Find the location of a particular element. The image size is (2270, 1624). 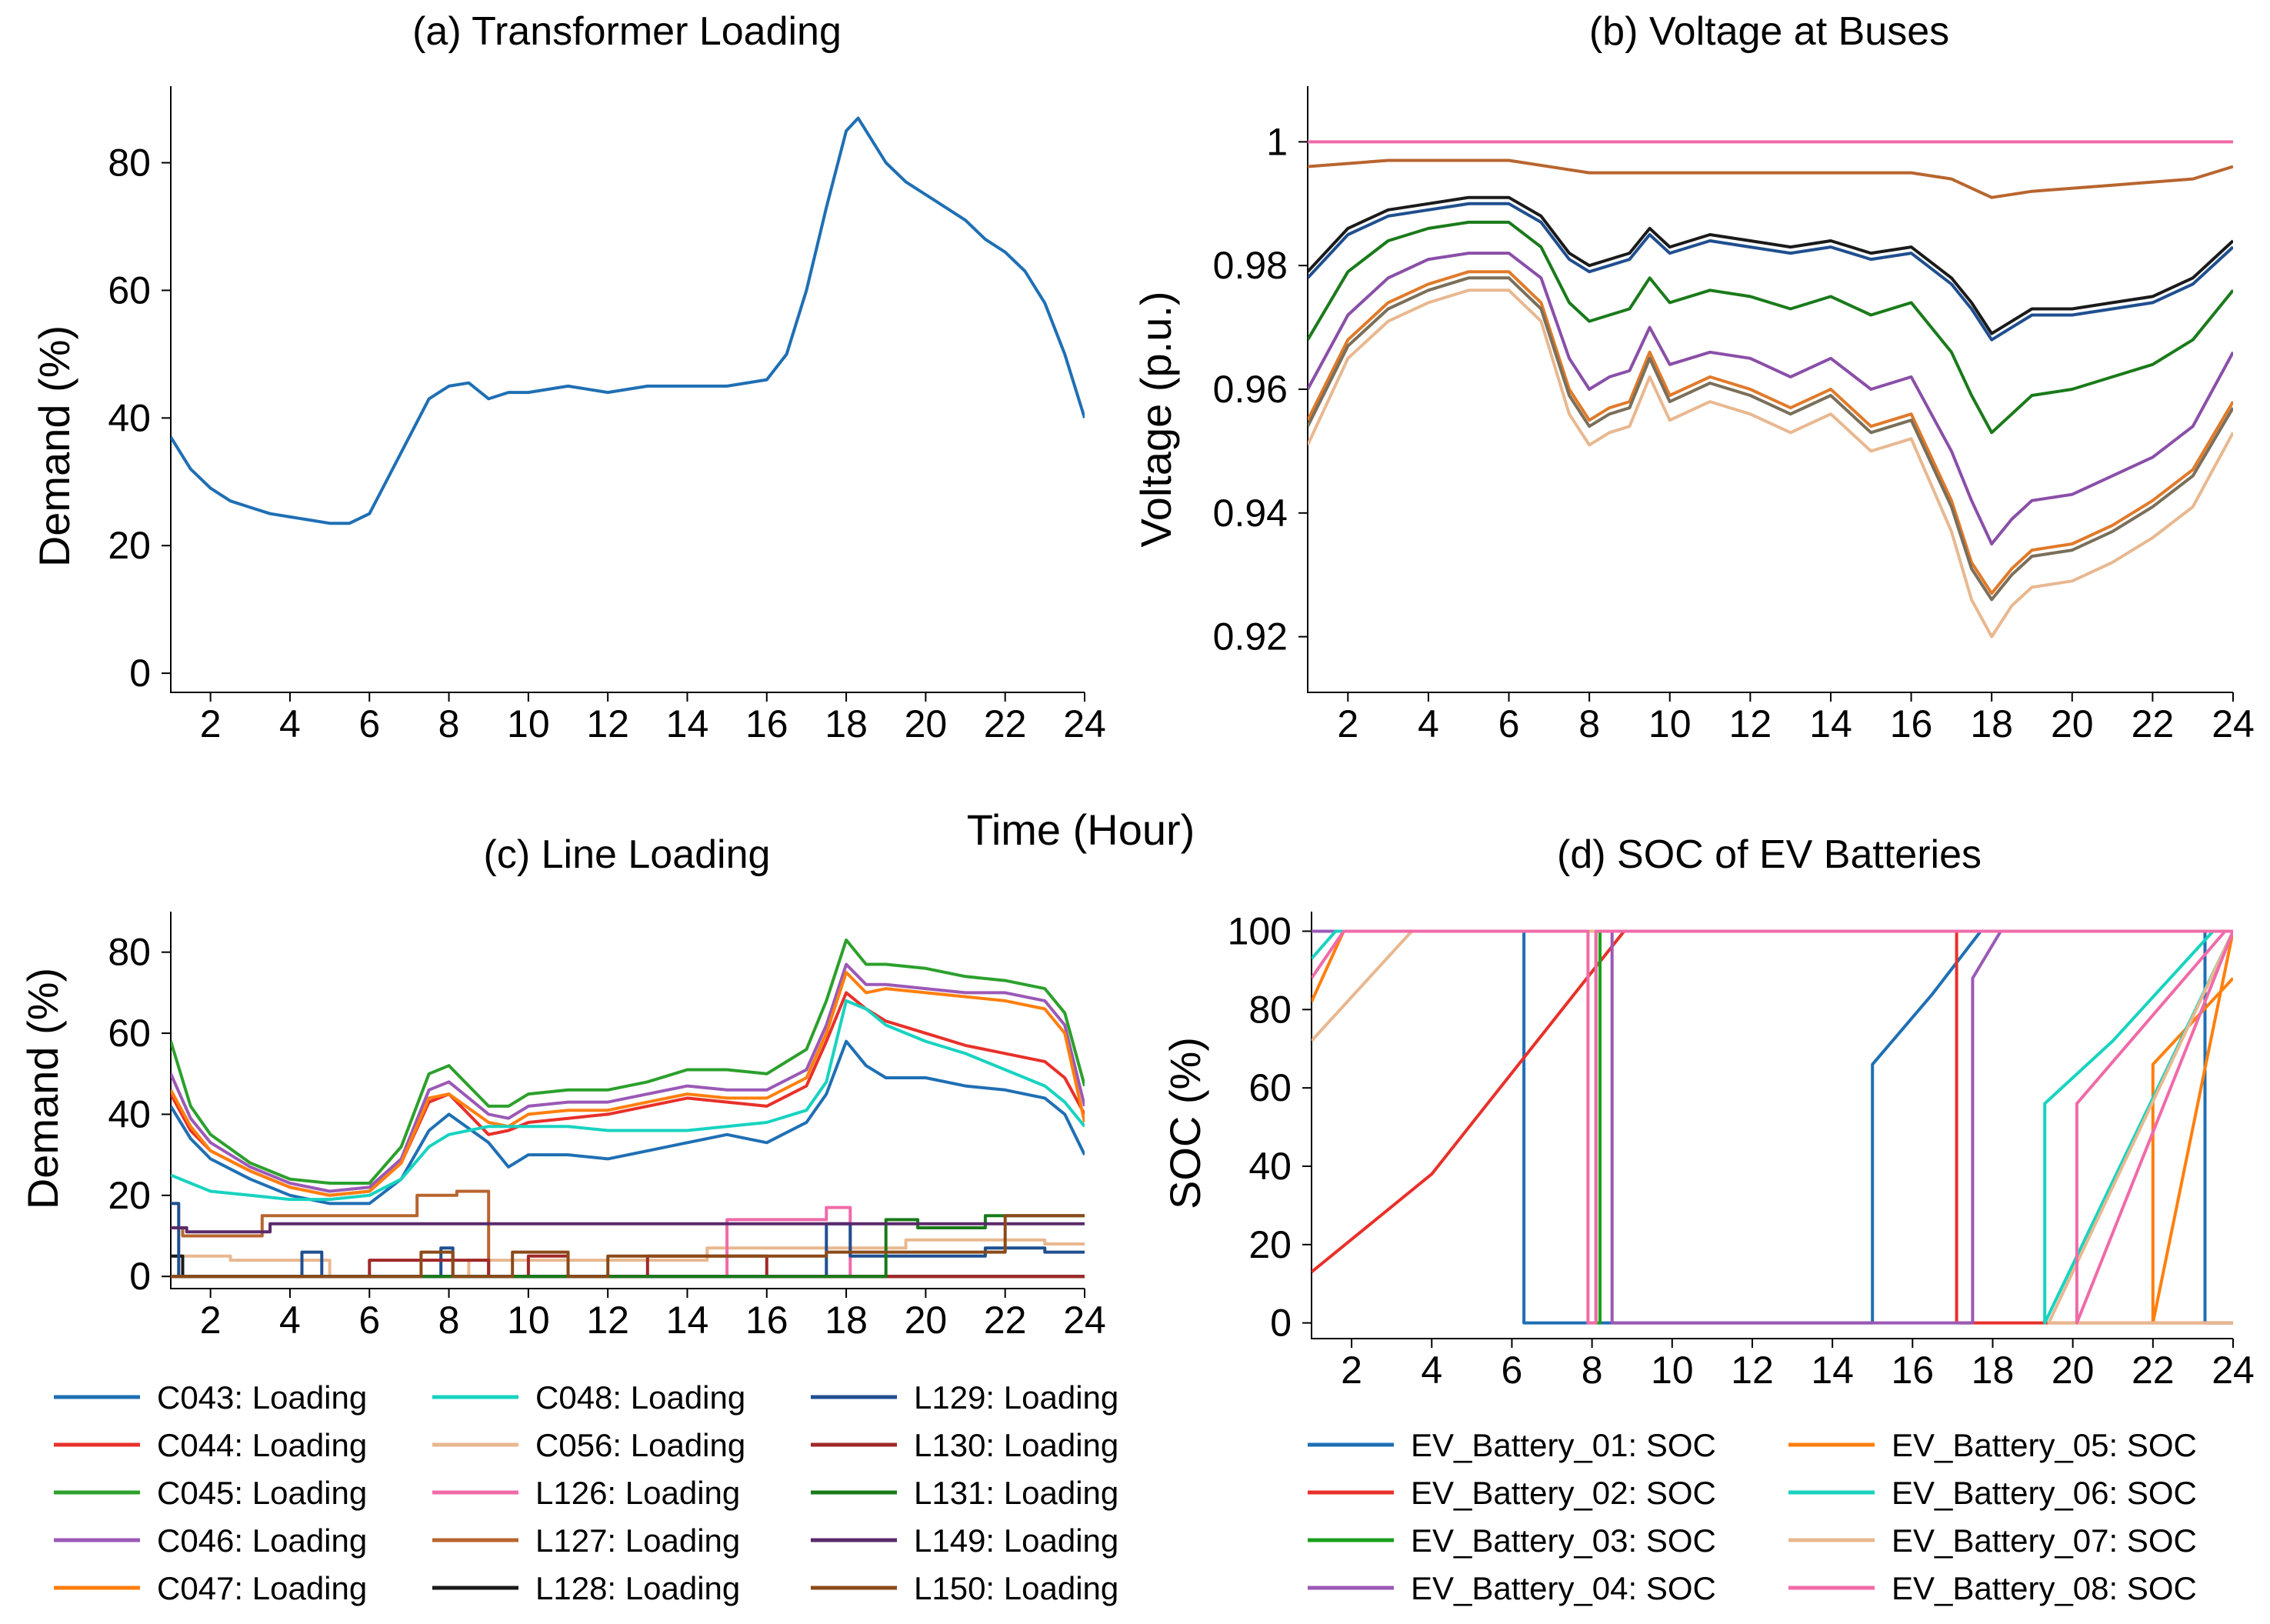

series-line-ev-battery-07-soc is located at coordinates (1772, 1127).